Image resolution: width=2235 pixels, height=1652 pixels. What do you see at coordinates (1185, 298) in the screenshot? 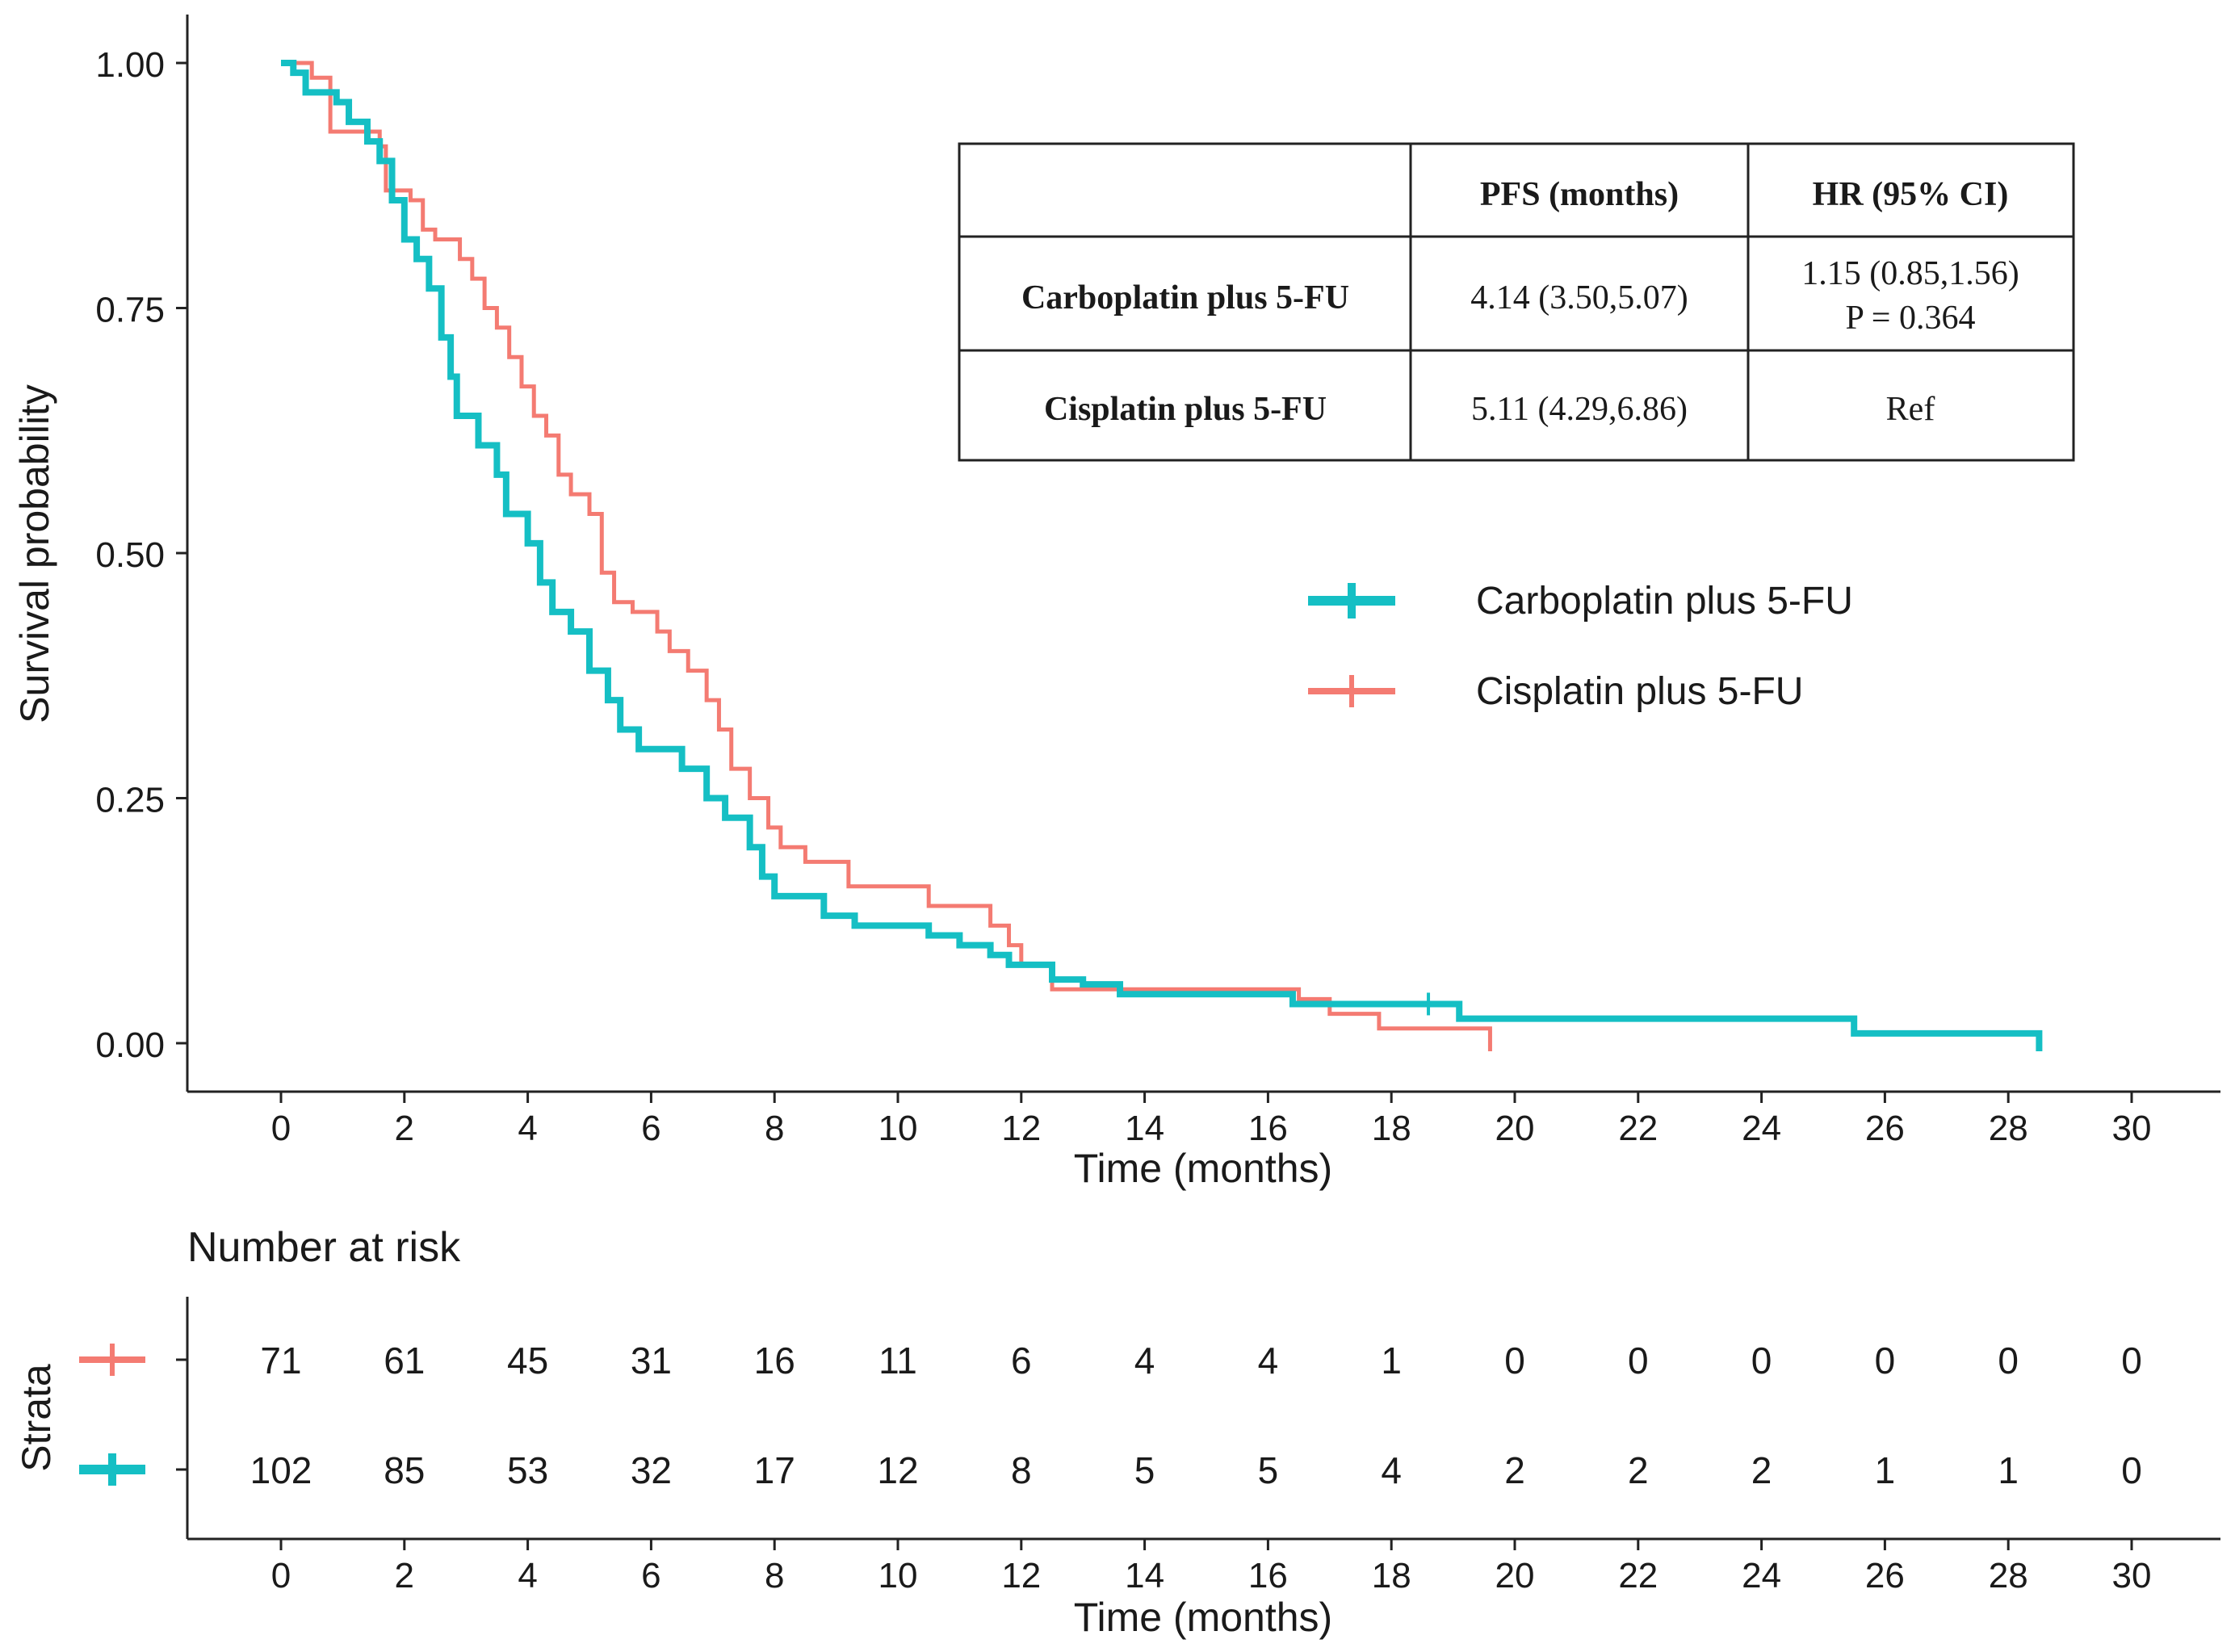
I see `table-row-label: Carboplatin plus 5-FU` at bounding box center [1185, 298].